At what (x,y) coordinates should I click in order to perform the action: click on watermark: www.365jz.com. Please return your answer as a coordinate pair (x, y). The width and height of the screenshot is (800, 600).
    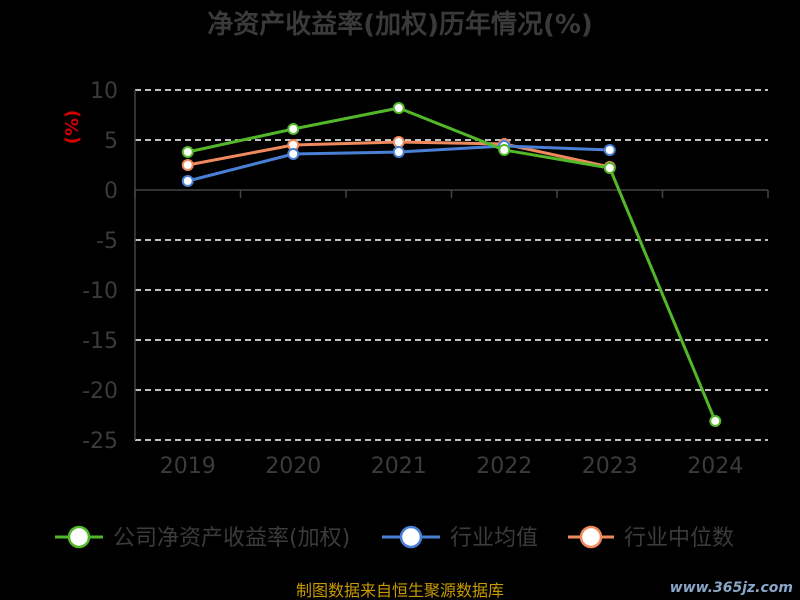
    Looking at the image, I should click on (731, 588).